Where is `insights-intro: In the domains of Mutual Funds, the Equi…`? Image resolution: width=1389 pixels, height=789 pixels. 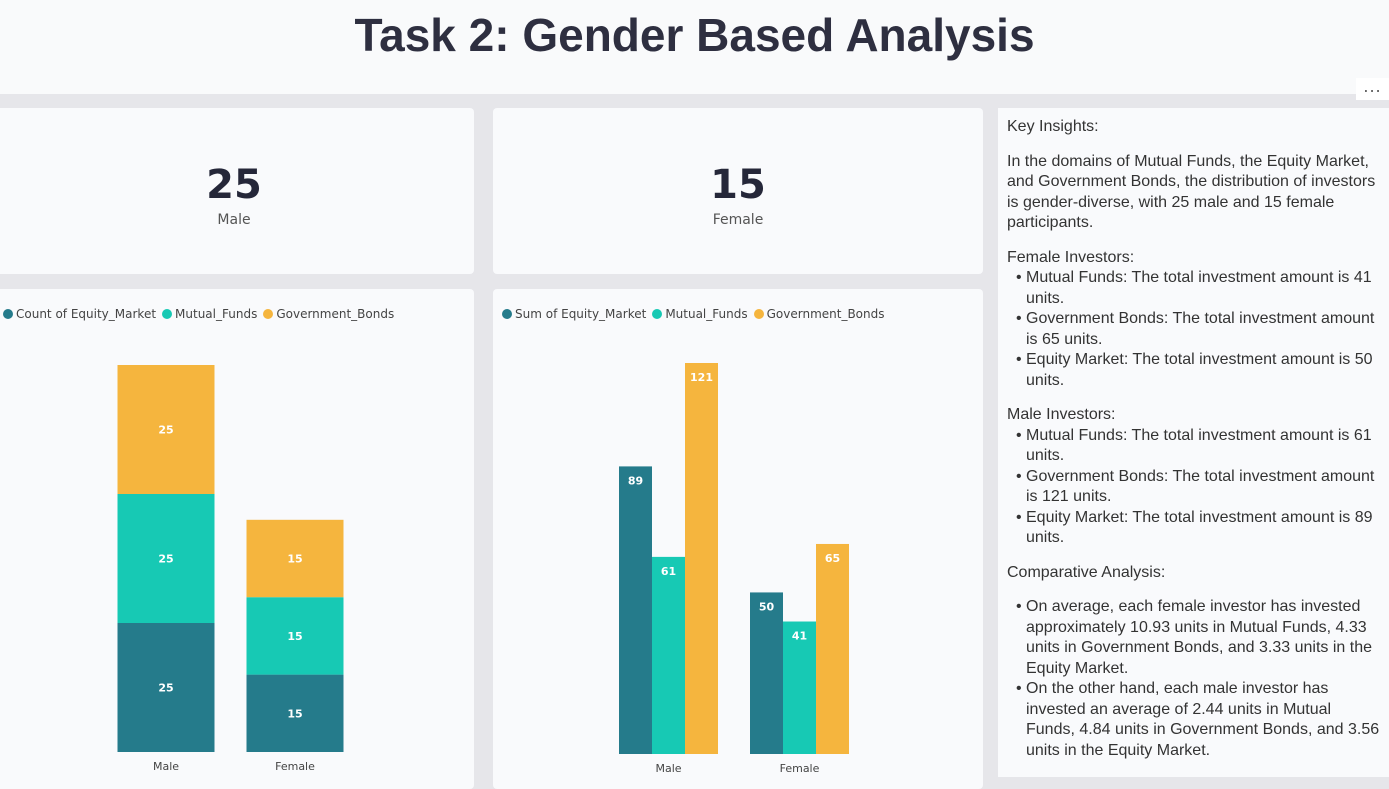 insights-intro: In the domains of Mutual Funds, the Equi… is located at coordinates (1191, 192).